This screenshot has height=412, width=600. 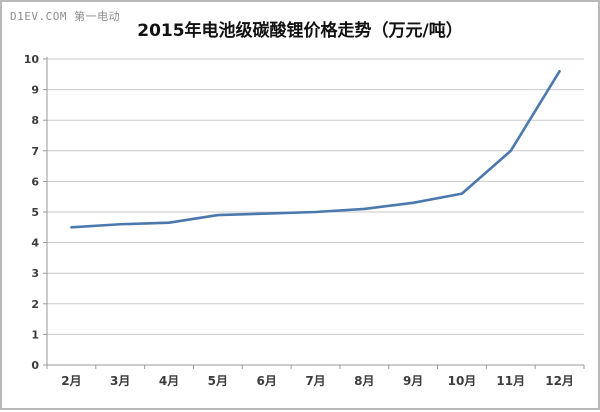 What do you see at coordinates (71, 381) in the screenshot?
I see `x-tick-label: 2月` at bounding box center [71, 381].